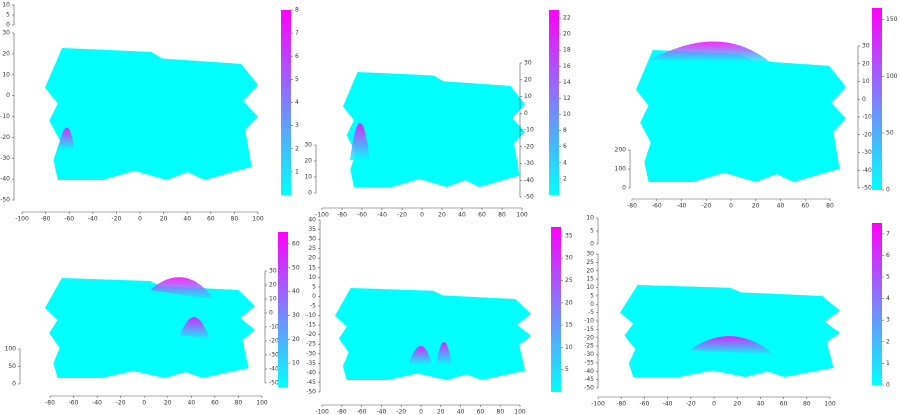 This screenshot has width=900, height=415. Describe the element at coordinates (569, 302) in the screenshot. I see `colorbar-tick-label: 20` at that location.